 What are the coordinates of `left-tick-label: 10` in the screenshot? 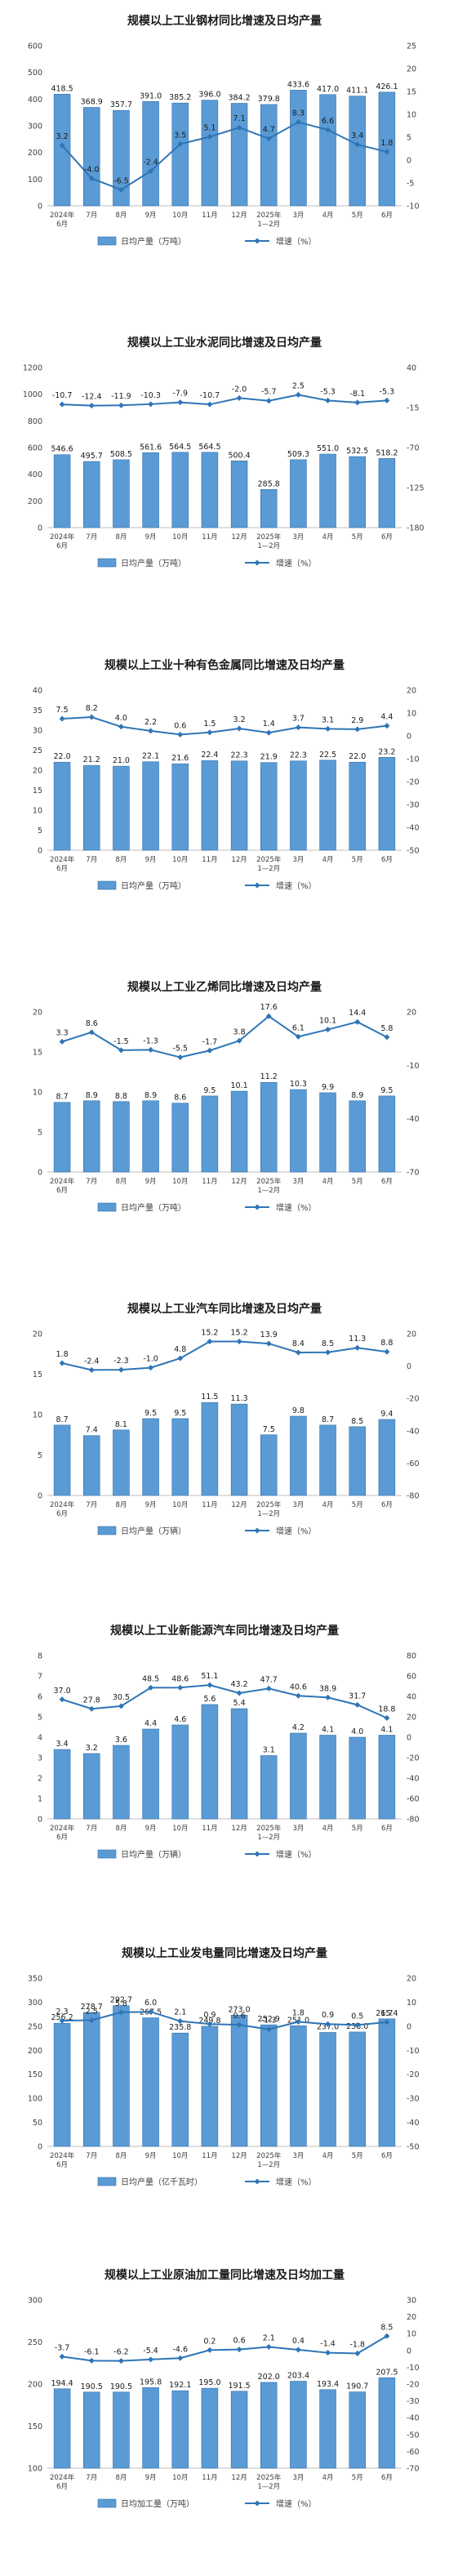 It's located at (37, 810).